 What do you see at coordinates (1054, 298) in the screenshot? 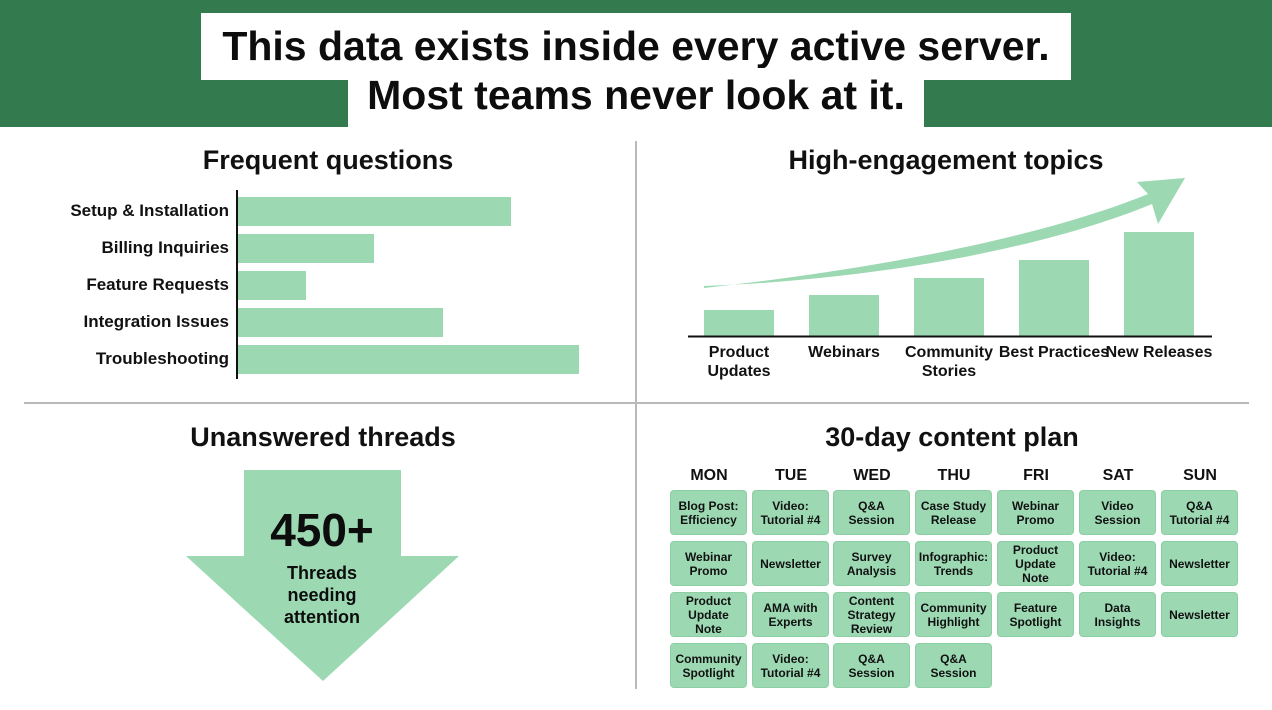
I see `topic-bar-best-practices` at bounding box center [1054, 298].